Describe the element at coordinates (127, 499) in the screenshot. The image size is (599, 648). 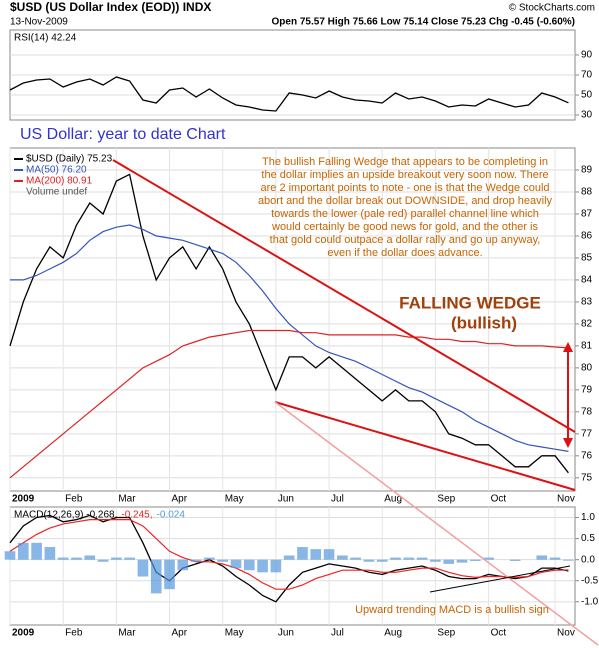
I see `x-tick-label: Mar` at that location.